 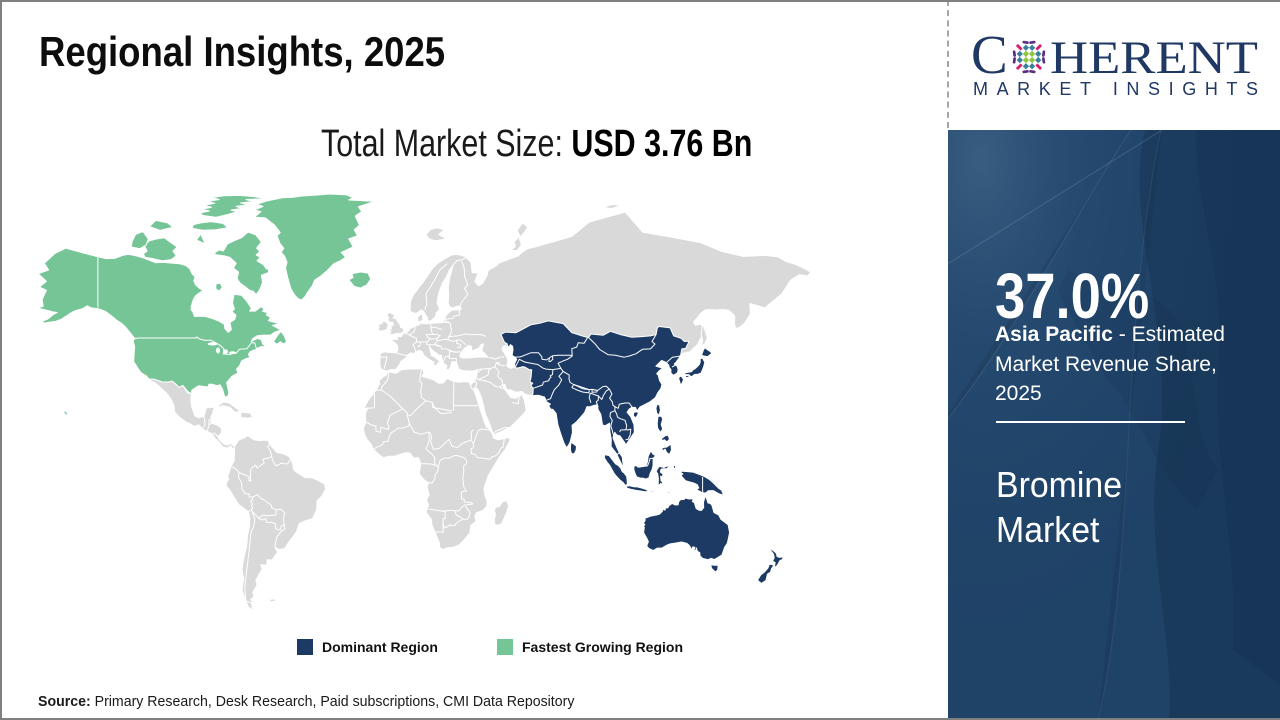 I want to click on svg-text: HERENT, so click(x=1154, y=58).